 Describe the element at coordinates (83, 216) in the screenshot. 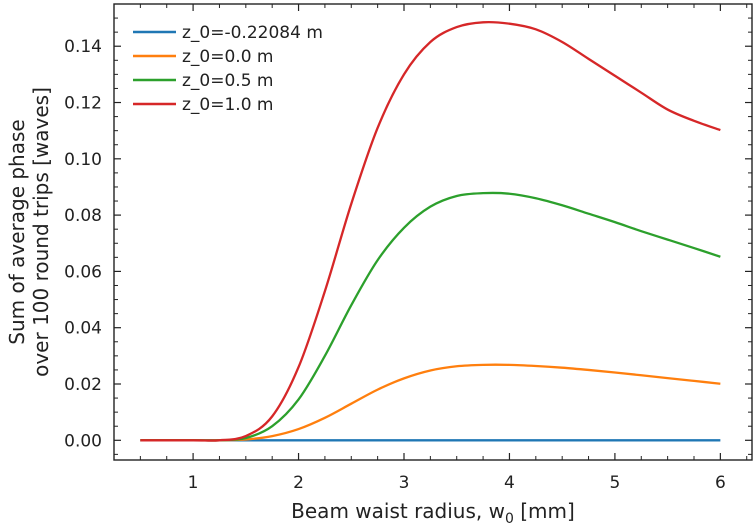

I see `y-tick-label: 0.08` at that location.